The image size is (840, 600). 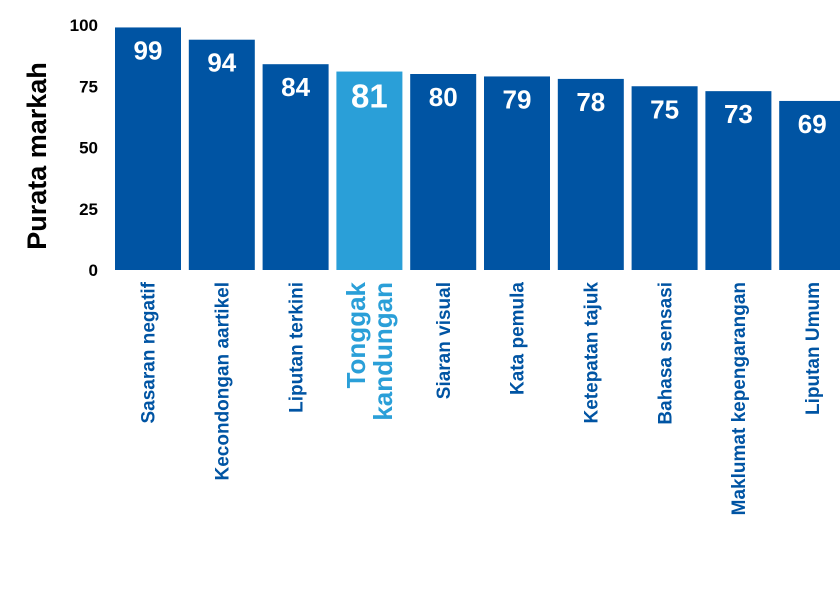 I want to click on x-tick-label-line: Liputan Umum, so click(x=813, y=348).